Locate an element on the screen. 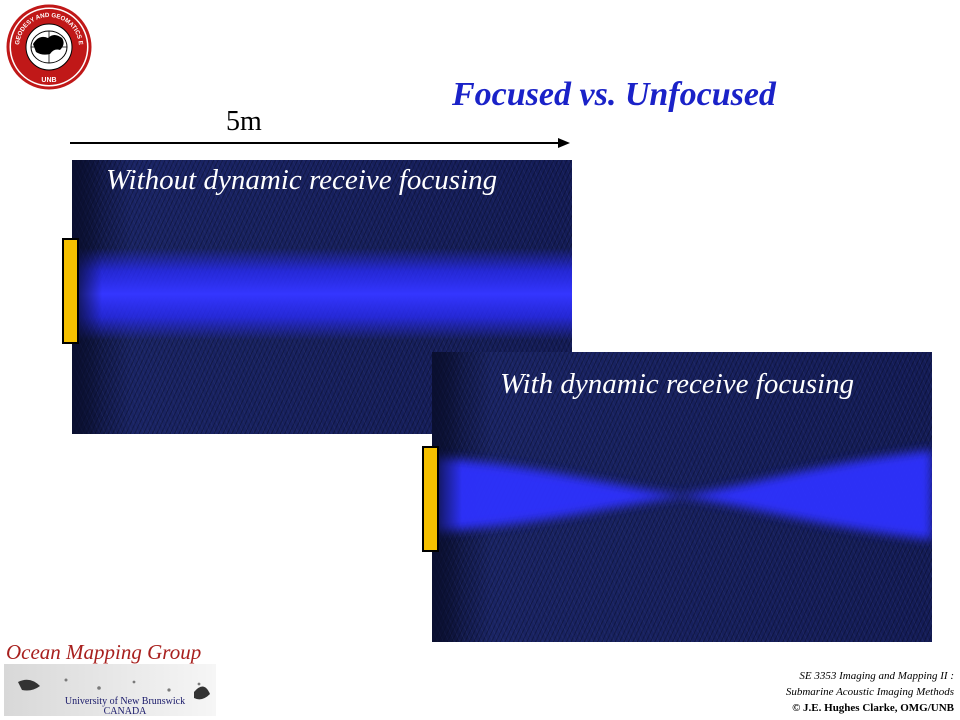  unb-seal-logo: GEODESY AND GEOMATICS ENGINEERING UNB is located at coordinates (49, 47).